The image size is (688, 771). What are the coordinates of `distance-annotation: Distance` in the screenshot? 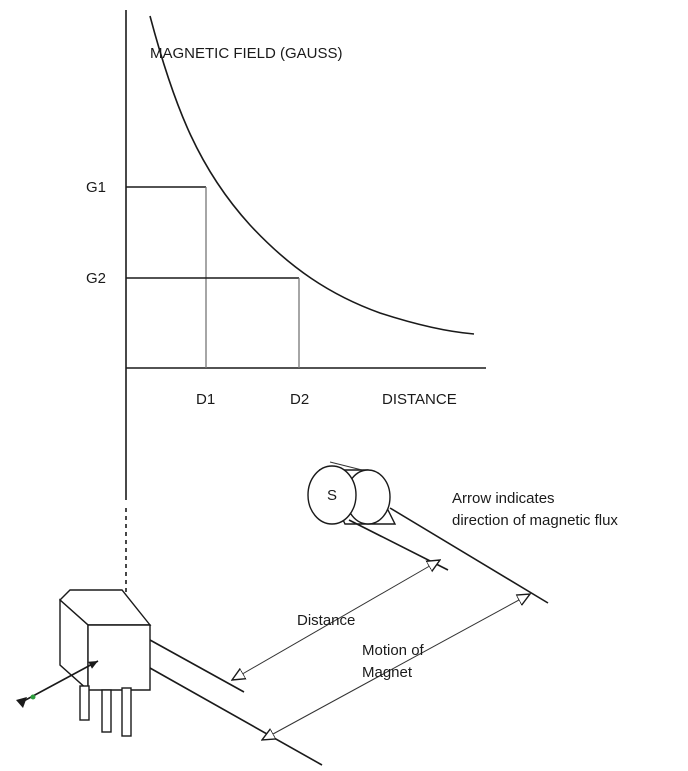 It's located at (326, 620).